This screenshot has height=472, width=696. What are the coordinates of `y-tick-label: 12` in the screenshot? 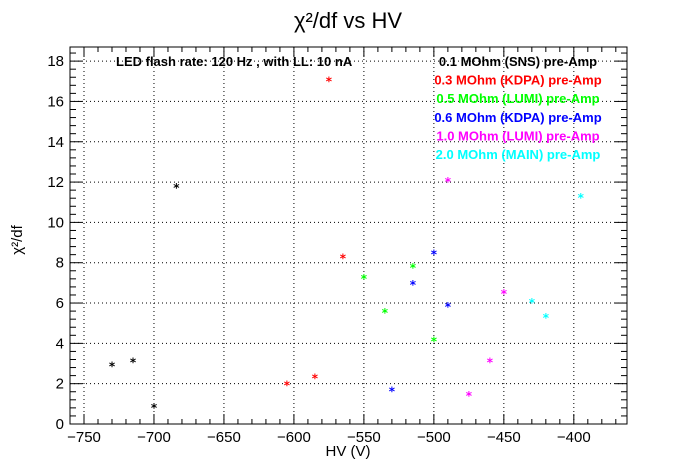 It's located at (55, 182).